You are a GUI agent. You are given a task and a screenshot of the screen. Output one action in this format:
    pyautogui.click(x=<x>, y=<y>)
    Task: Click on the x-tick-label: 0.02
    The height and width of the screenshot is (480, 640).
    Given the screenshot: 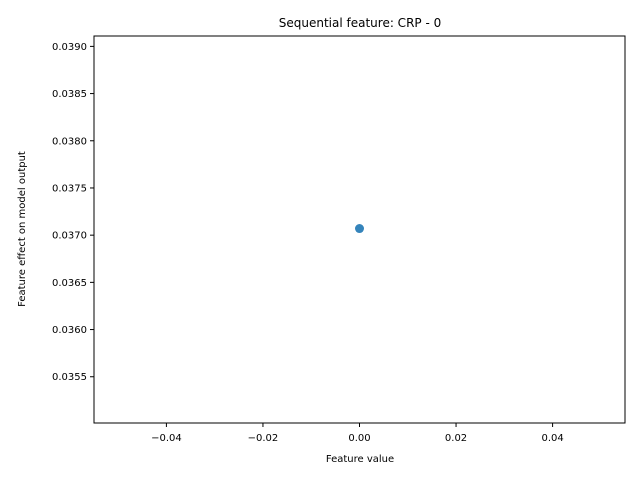 What is the action you would take?
    pyautogui.click(x=456, y=438)
    